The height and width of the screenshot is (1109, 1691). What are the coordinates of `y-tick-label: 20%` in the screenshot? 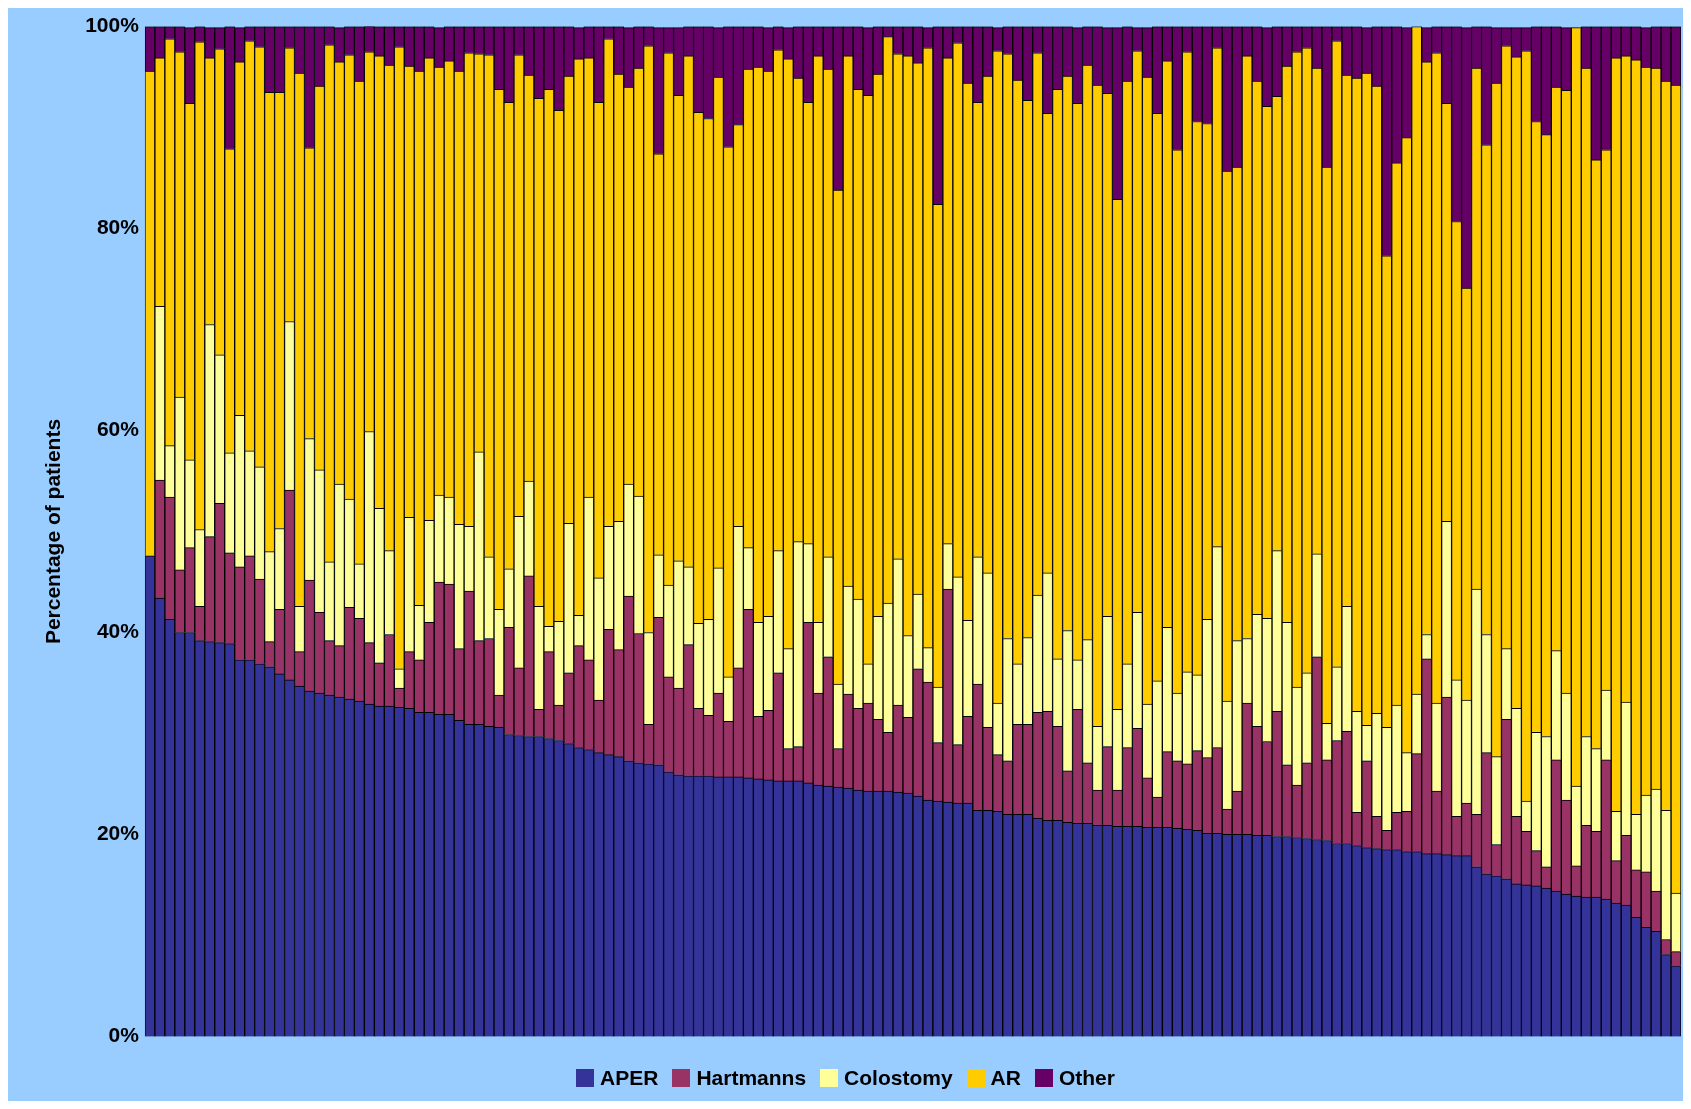 It's located at (118, 833).